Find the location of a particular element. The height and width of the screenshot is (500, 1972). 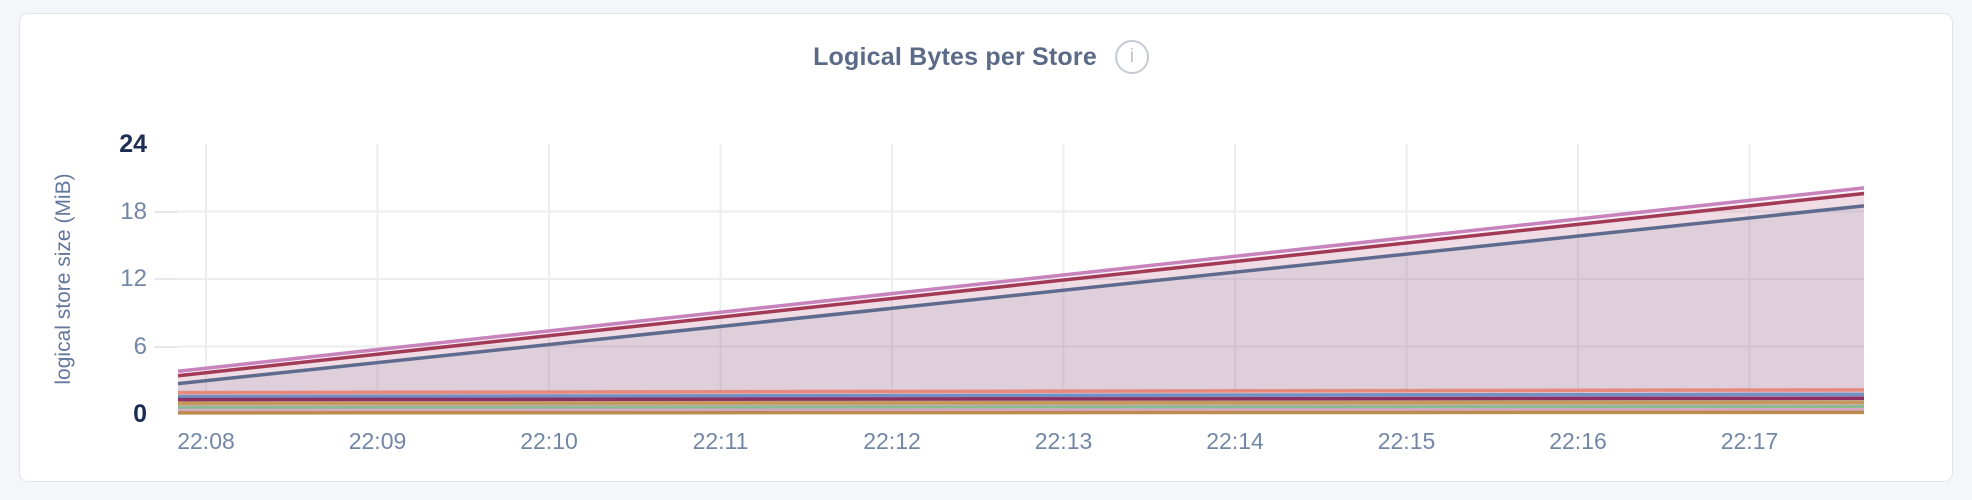

x-tick-label: 22:16 is located at coordinates (1578, 441).